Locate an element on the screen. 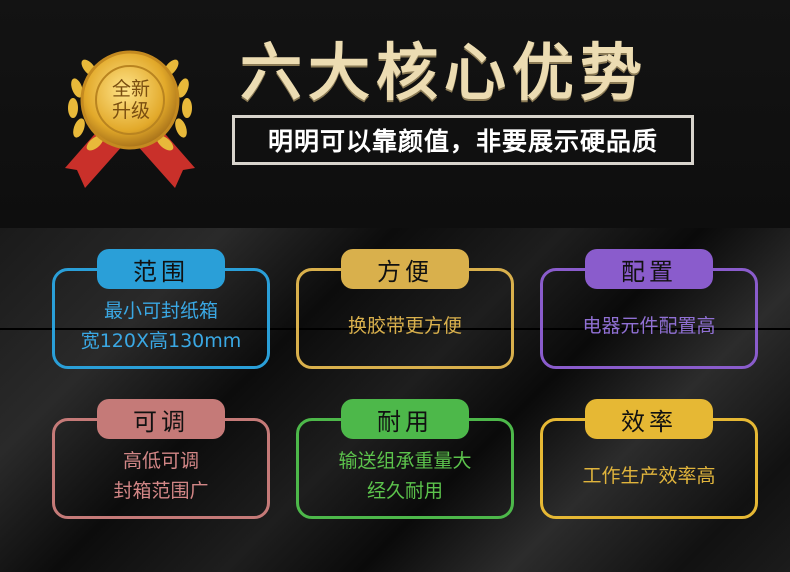 The image size is (790, 572). feature-card: 可调高低可调封箱范围广 is located at coordinates (161, 459).